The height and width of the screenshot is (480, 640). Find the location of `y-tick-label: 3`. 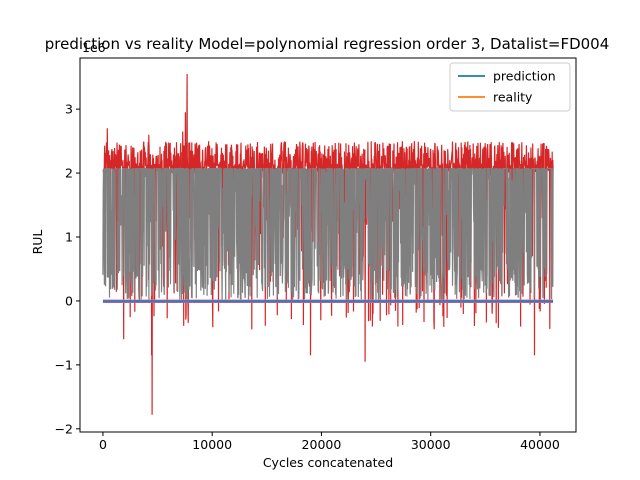

y-tick-label: 3 is located at coordinates (69, 109).